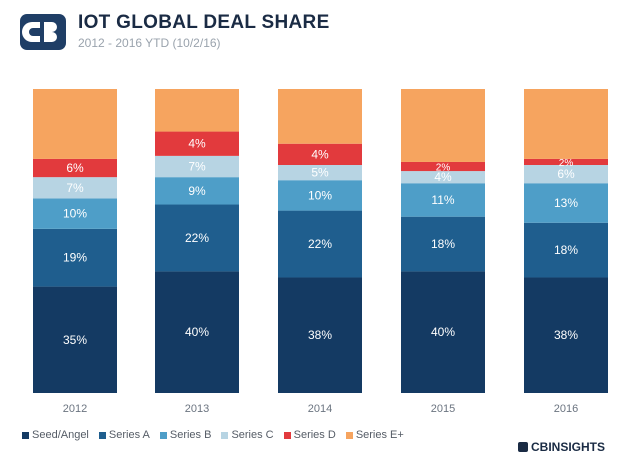  I want to click on bar-segment-2012-series-d, so click(75, 168).